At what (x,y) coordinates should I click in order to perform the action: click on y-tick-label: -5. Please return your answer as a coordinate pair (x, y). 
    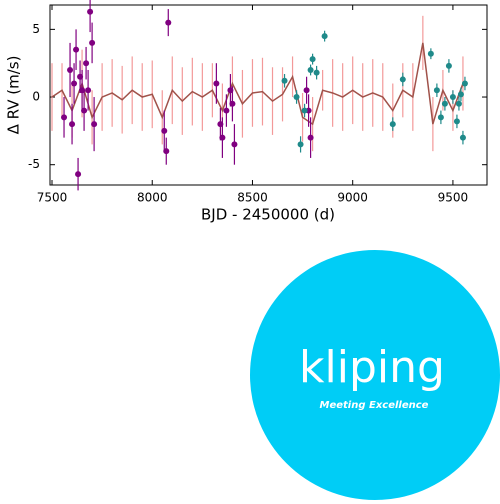
    Looking at the image, I should click on (34, 164).